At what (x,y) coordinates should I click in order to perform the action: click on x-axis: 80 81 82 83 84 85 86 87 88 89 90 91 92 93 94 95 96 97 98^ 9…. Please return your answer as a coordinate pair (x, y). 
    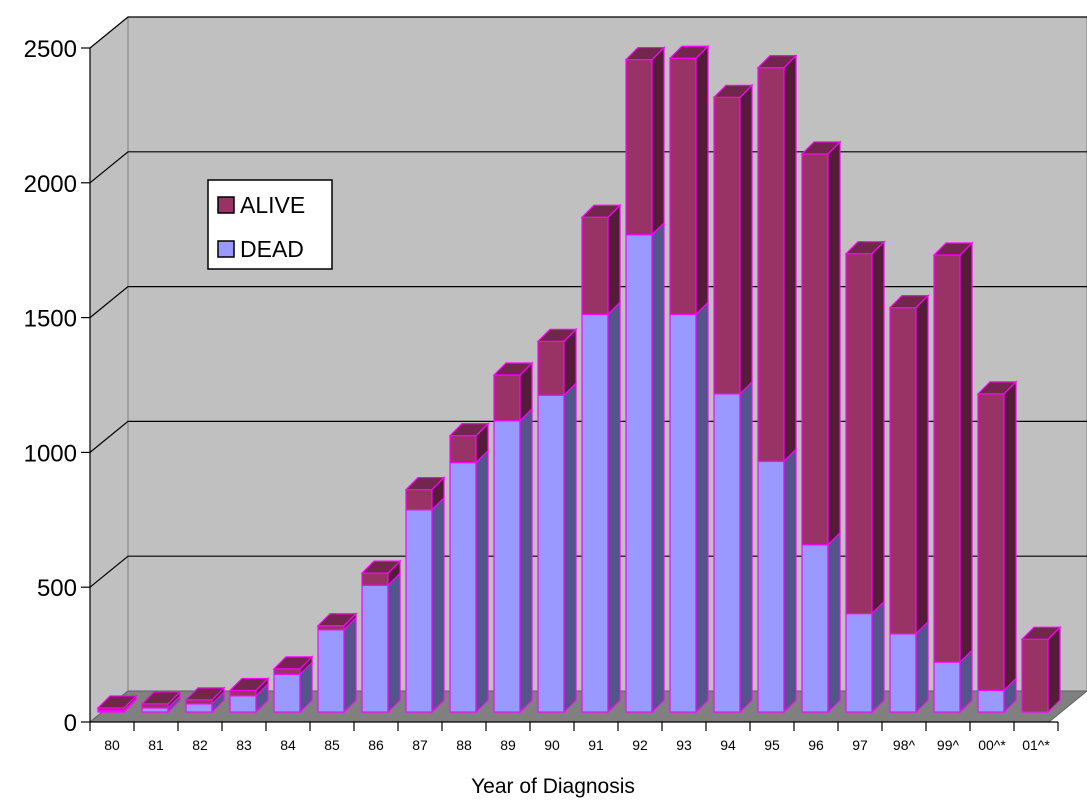
    Looking at the image, I should click on (574, 737).